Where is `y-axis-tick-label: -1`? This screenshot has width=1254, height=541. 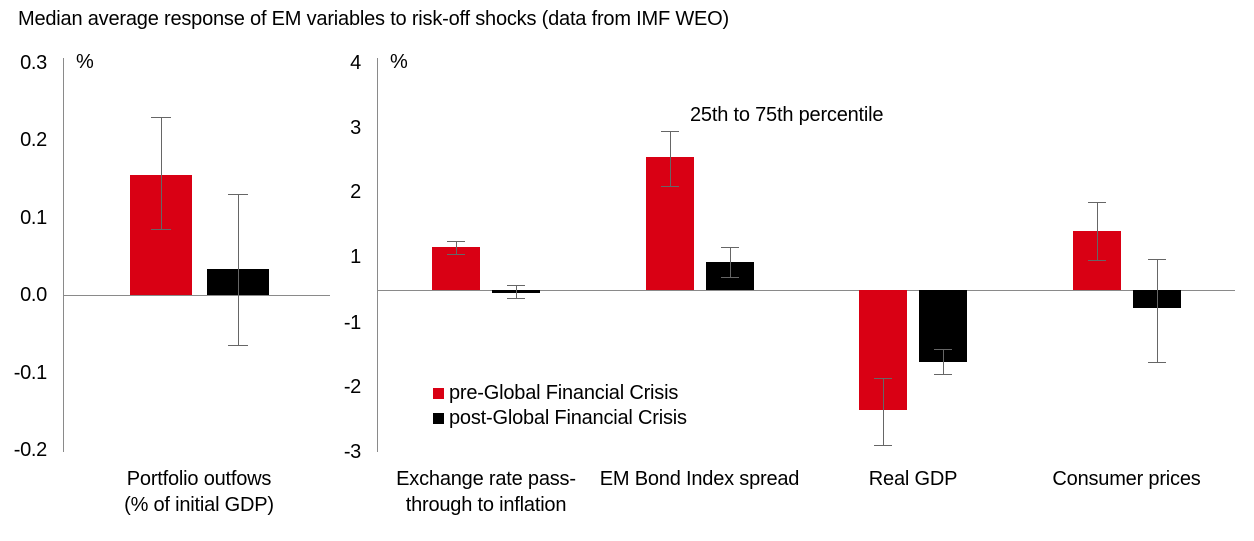 y-axis-tick-label: -1 is located at coordinates (352, 323).